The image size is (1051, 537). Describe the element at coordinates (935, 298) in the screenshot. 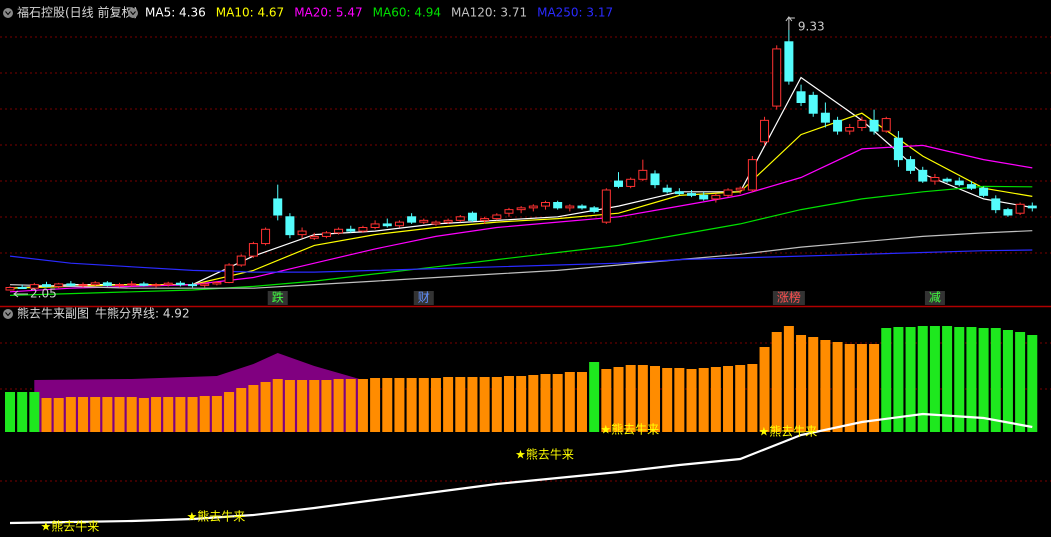

I see `event-label: 减` at that location.